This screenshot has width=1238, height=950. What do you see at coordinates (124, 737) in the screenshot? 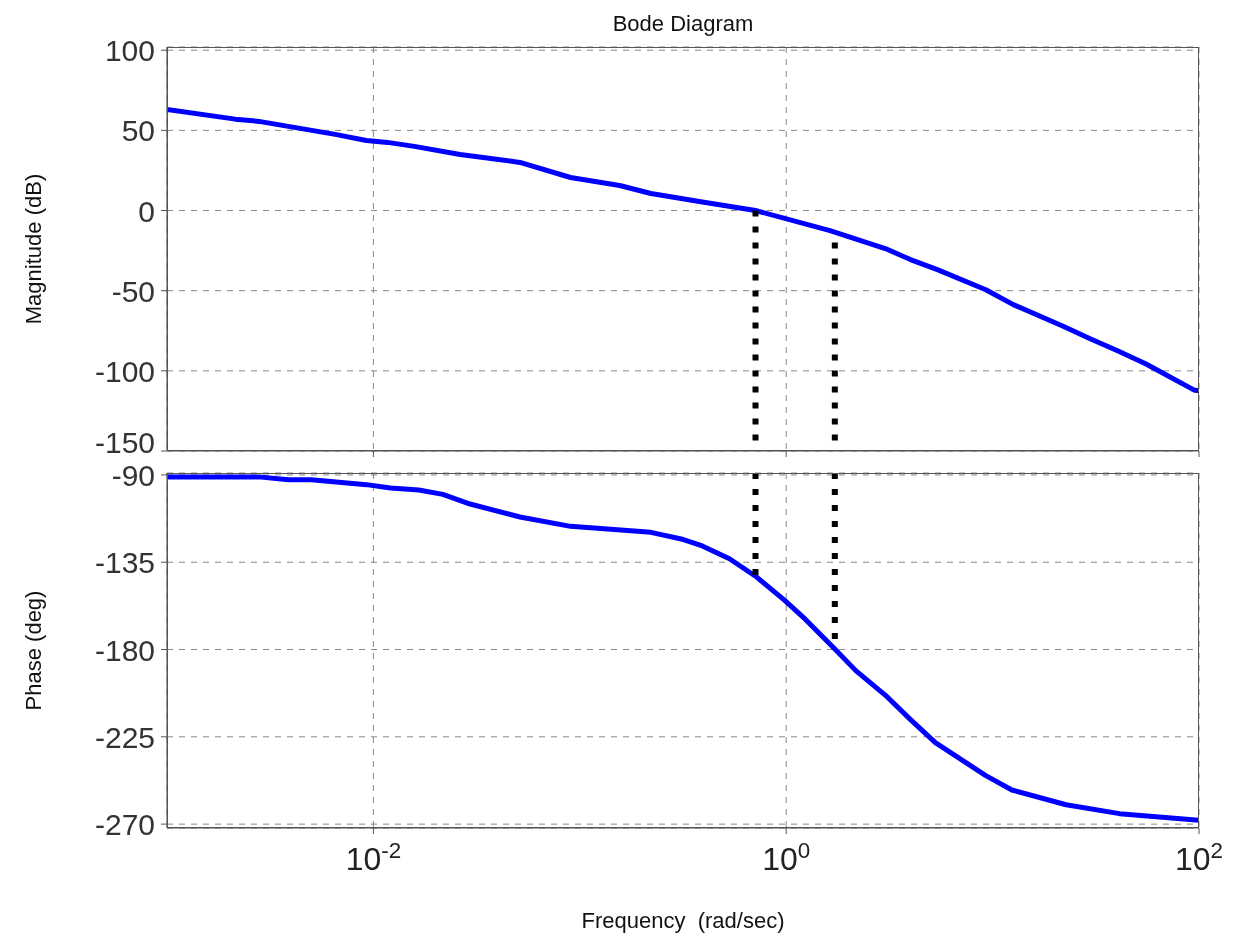
I see `y-tick-label: -225` at bounding box center [124, 737].